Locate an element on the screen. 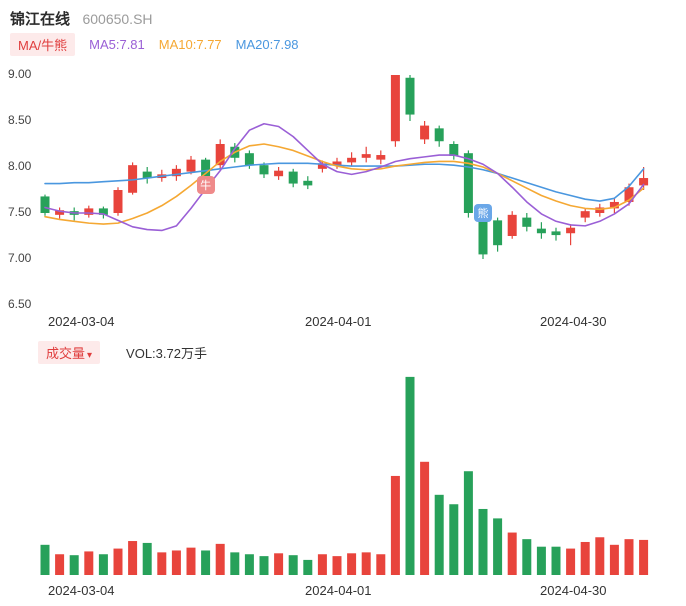 The height and width of the screenshot is (606, 686). ma5-value: MA5:7.81 is located at coordinates (117, 44).